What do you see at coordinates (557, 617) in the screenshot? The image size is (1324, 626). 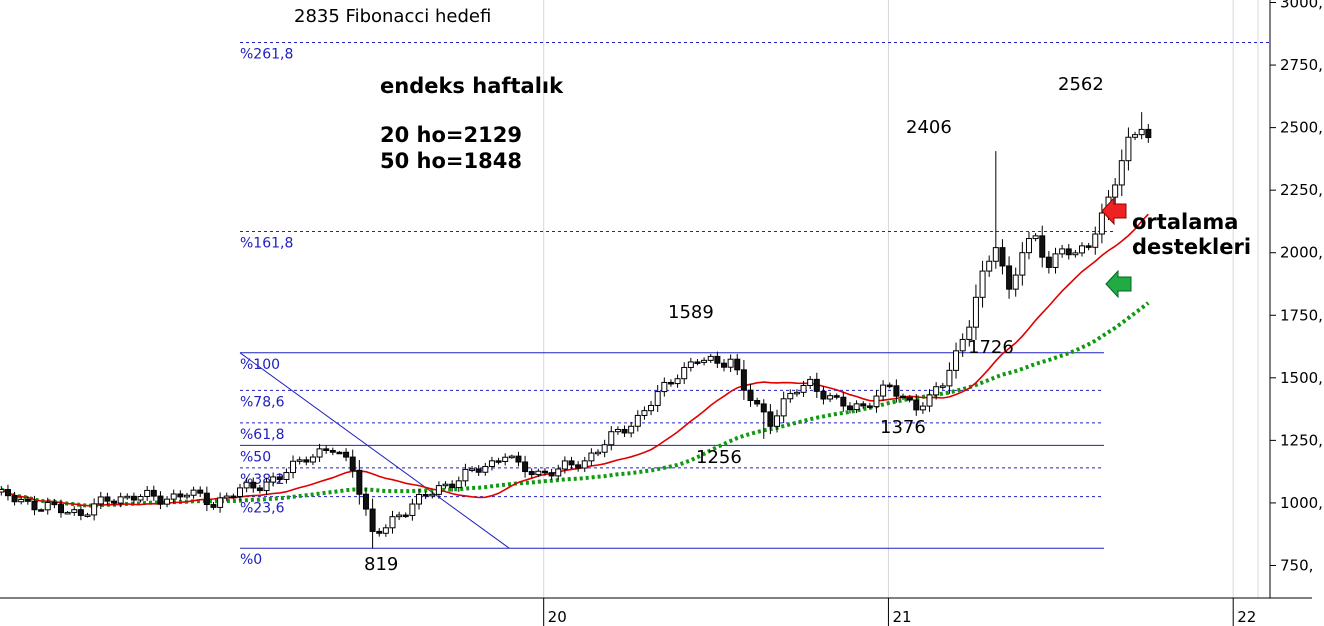 I see `x-tick-label-20: 20` at bounding box center [557, 617].